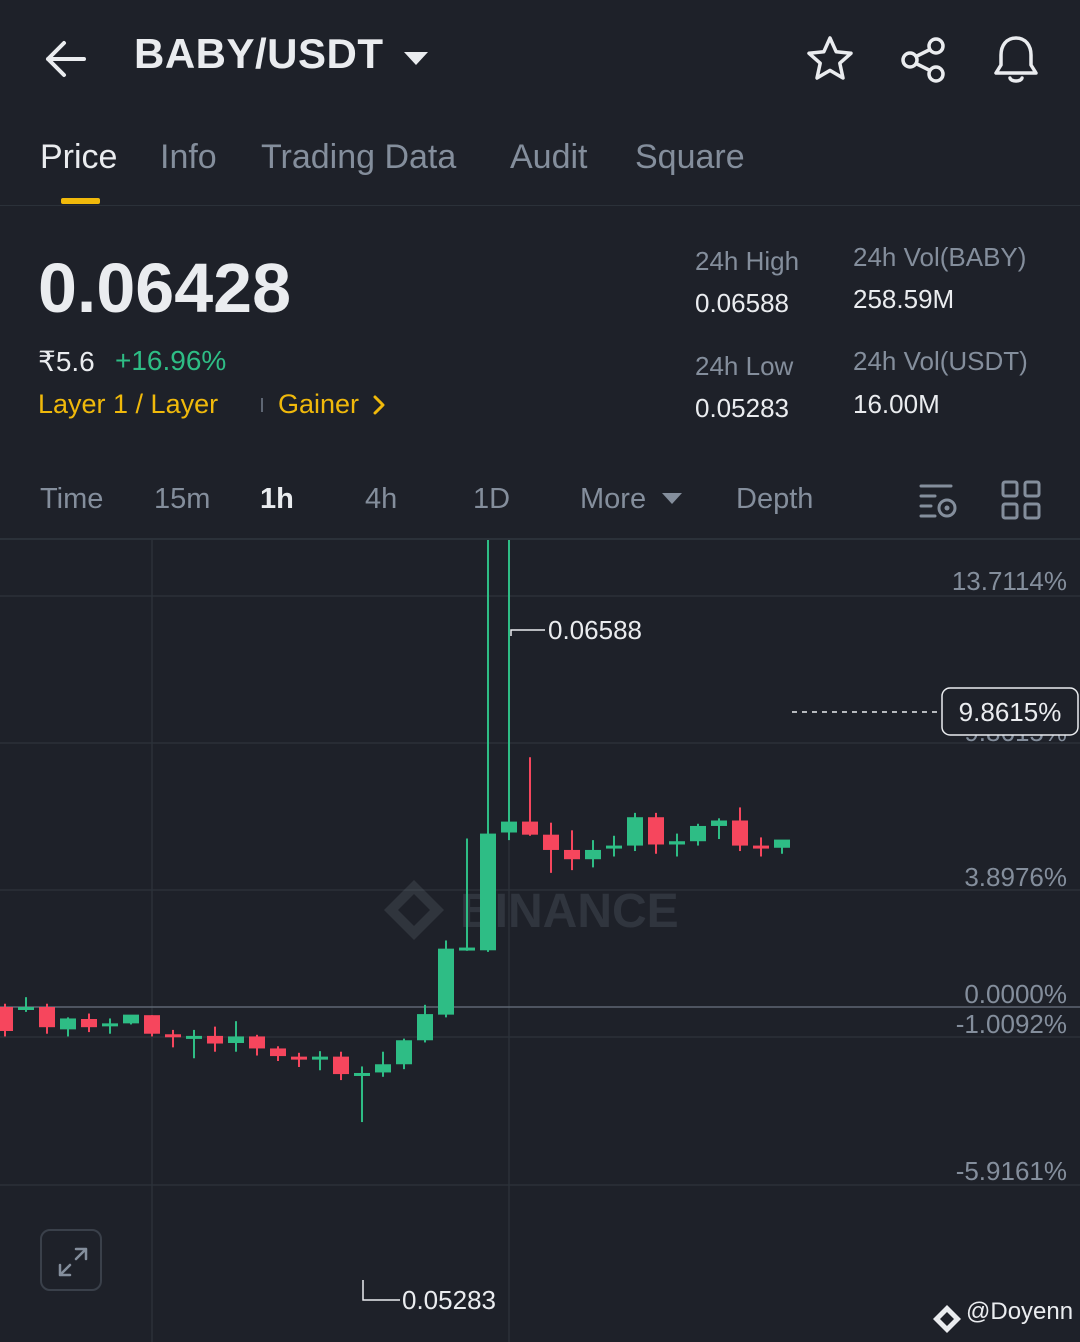  Describe the element at coordinates (940, 257) in the screenshot. I see `stat-vol-base-label: 24h Vol(BABY)` at that location.